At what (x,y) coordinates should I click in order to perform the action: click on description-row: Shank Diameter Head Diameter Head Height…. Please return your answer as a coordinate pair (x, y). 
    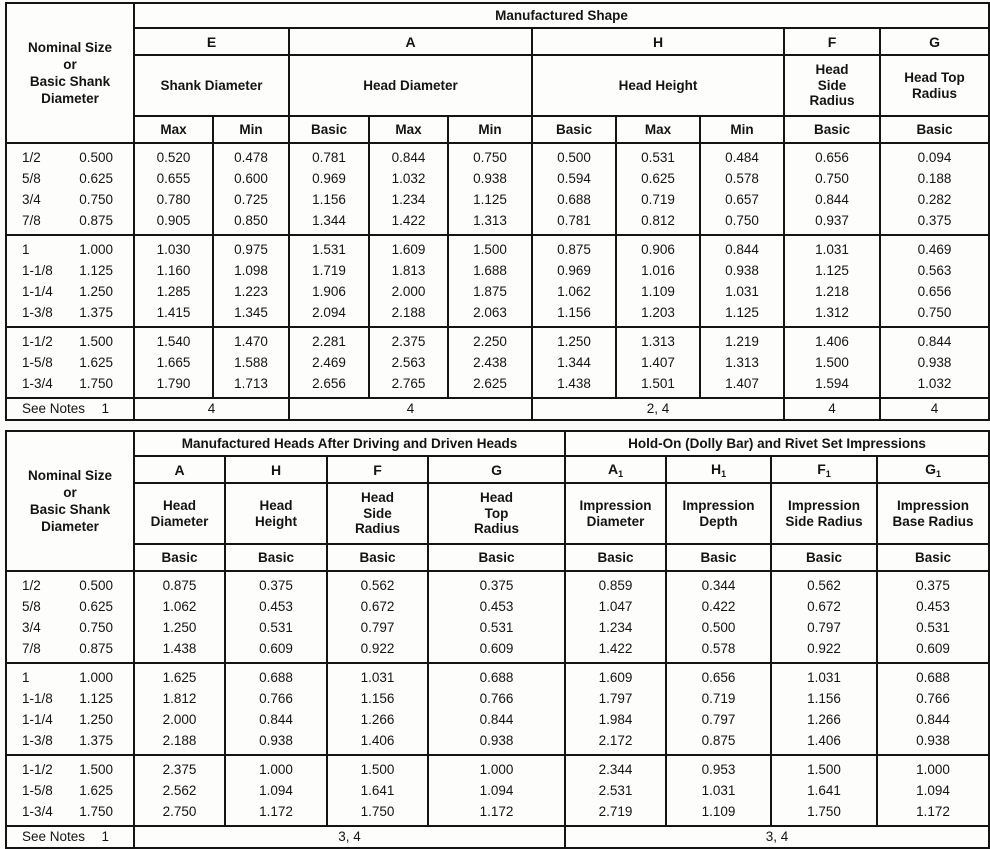
    Looking at the image, I should click on (498, 85).